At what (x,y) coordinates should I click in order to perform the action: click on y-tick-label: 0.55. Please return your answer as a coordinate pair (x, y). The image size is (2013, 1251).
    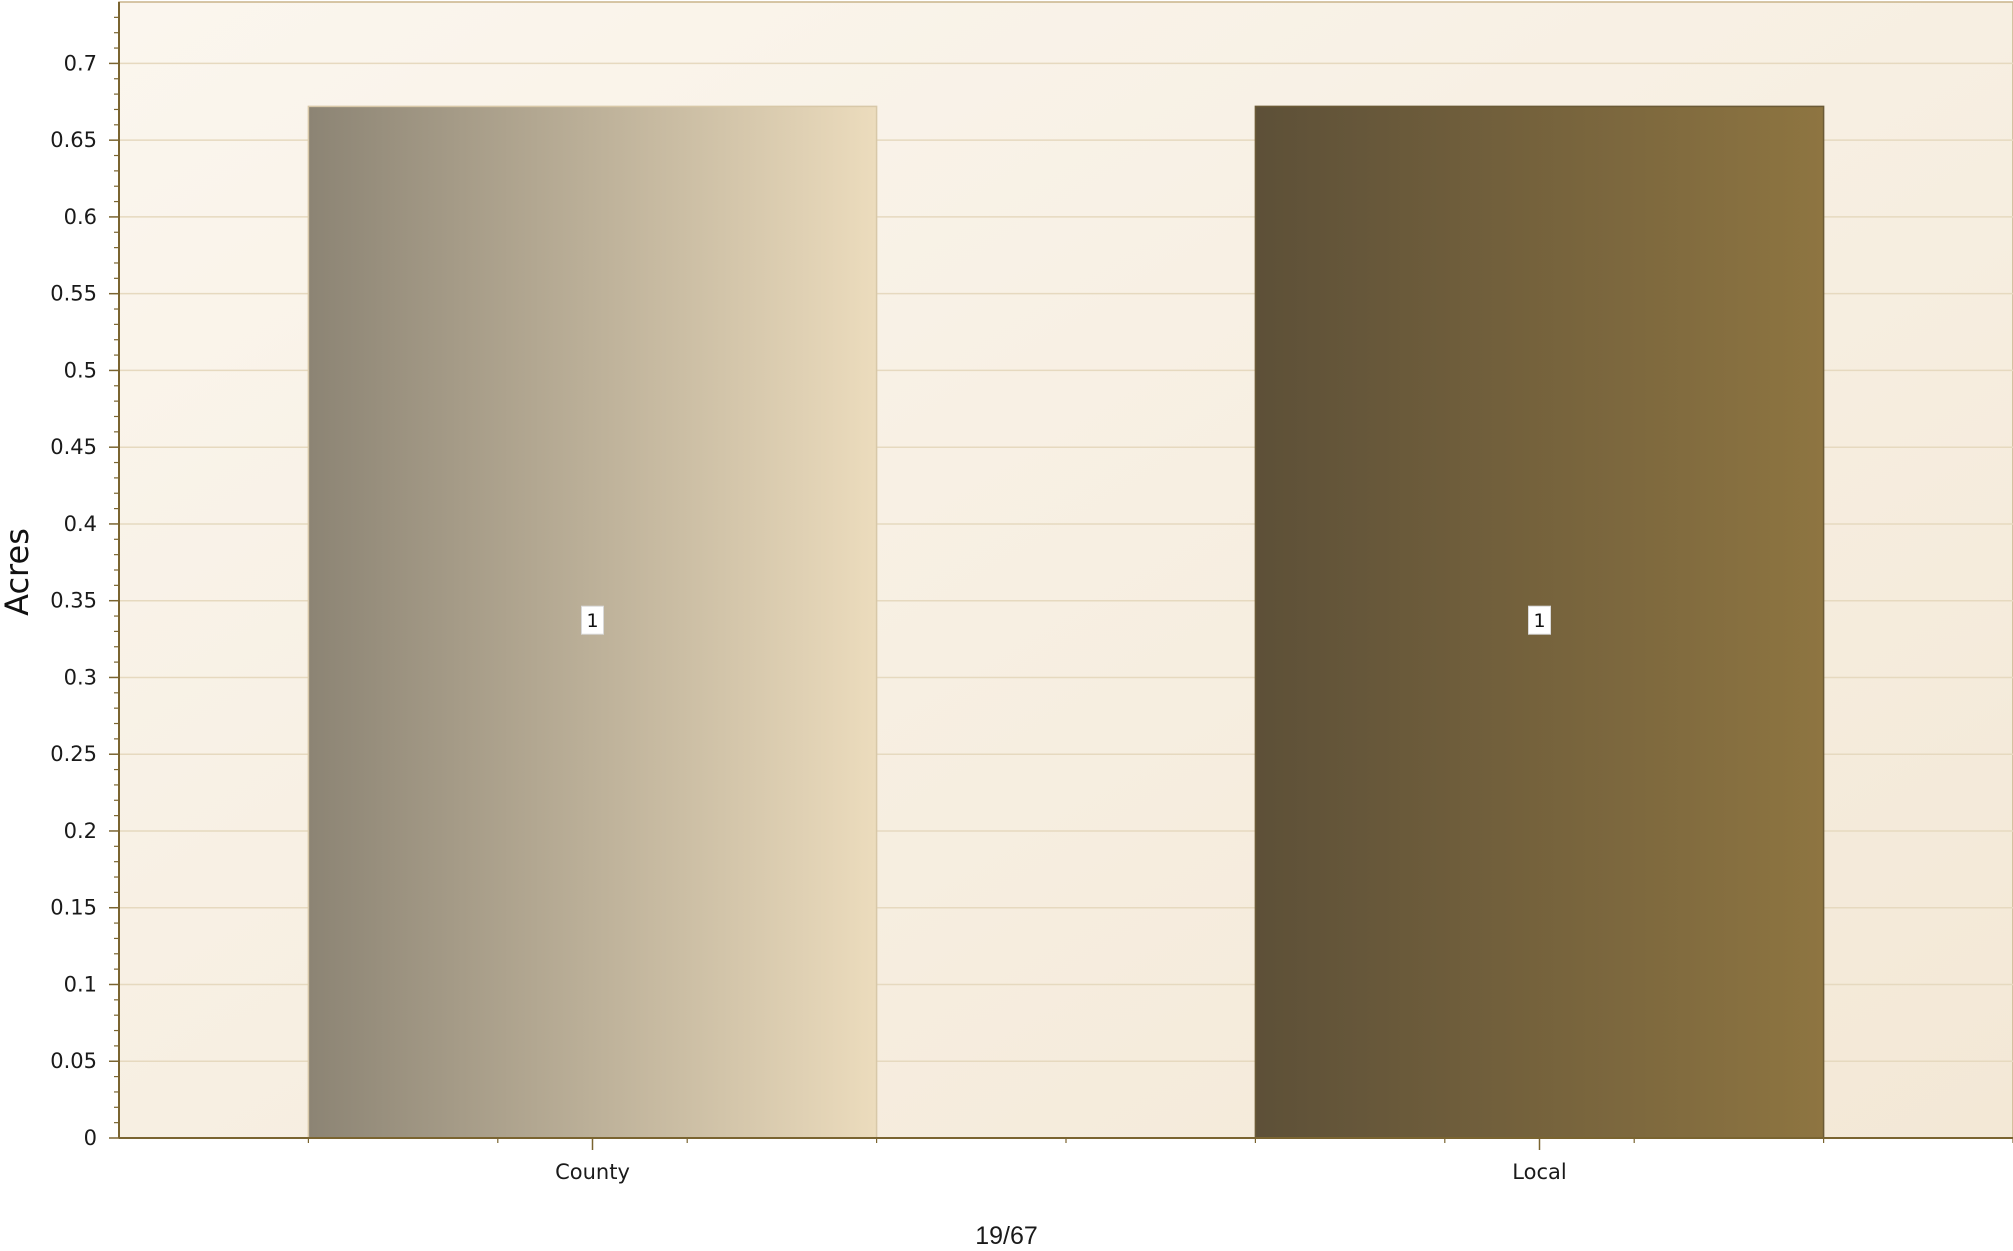
    Looking at the image, I should click on (73, 294).